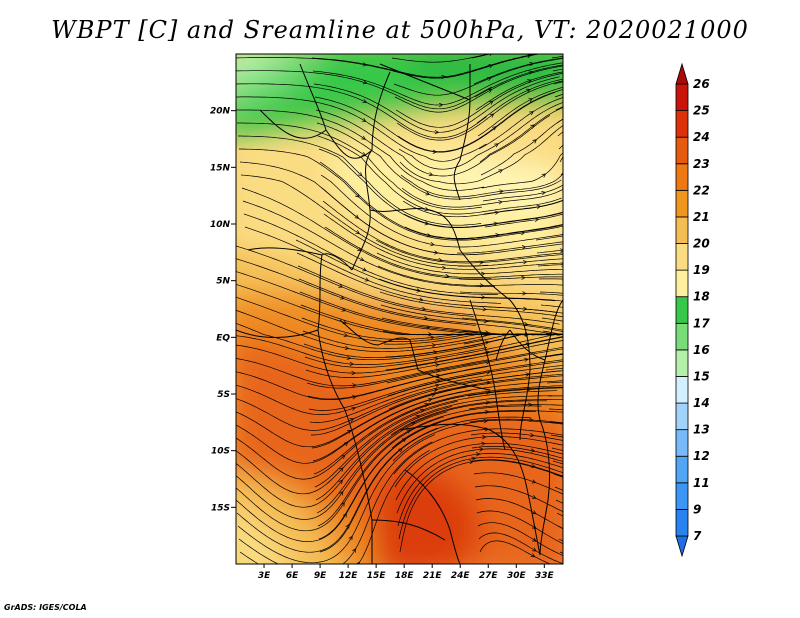 This screenshot has height=618, width=800. Describe the element at coordinates (220, 452) in the screenshot. I see `lat-tick-label: 10S` at that location.